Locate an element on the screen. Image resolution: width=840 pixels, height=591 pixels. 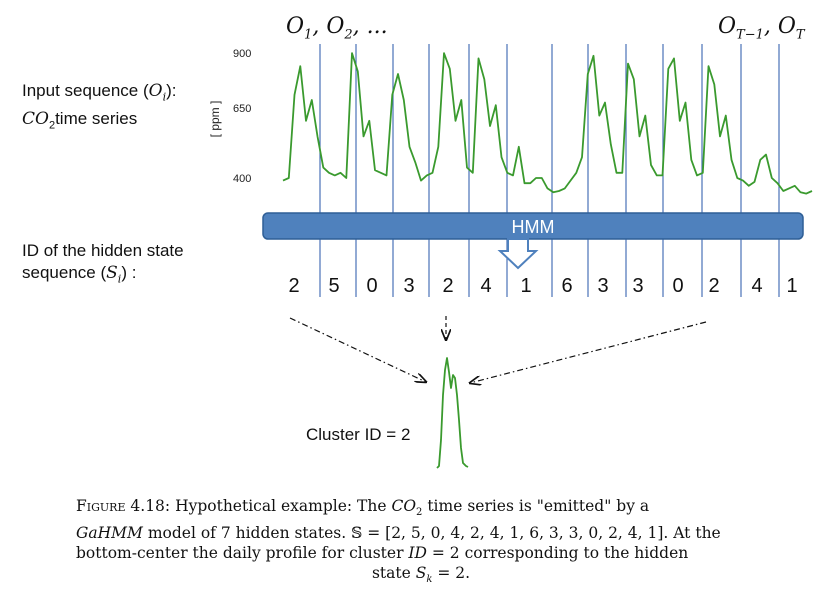
caption-line-4: state Sk = 2. is located at coordinates (421, 575).